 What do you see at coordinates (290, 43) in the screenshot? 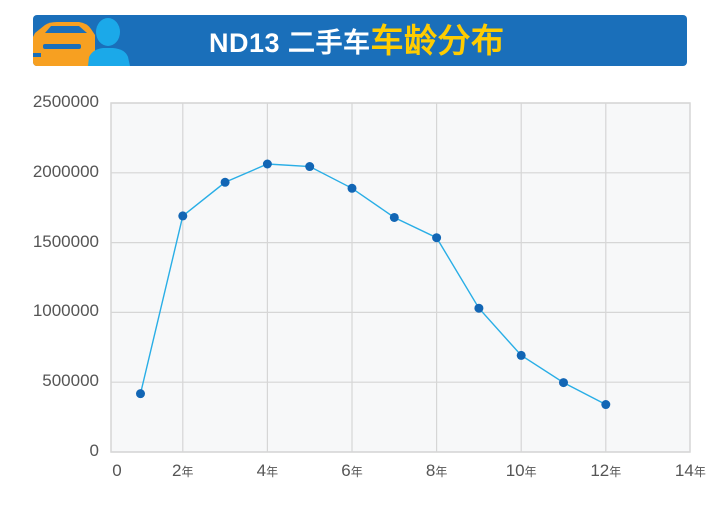
I see `title-prefix: ND13 二手车` at bounding box center [290, 43].